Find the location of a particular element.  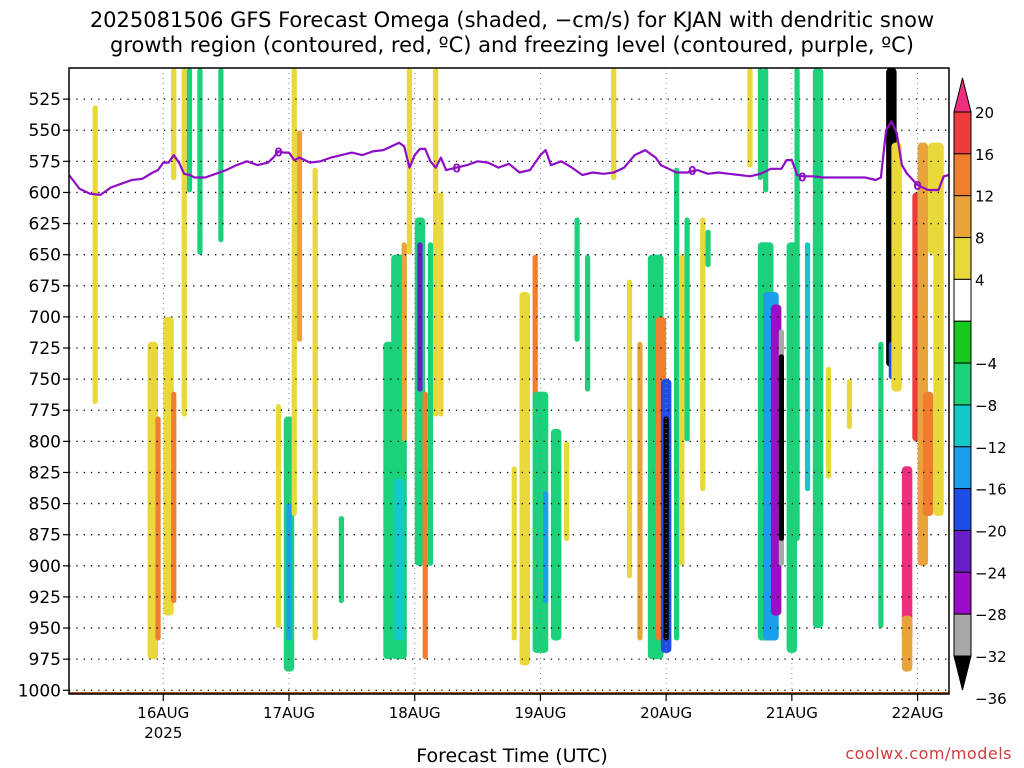

freezing-level-label-1: 0 is located at coordinates (456, 169).